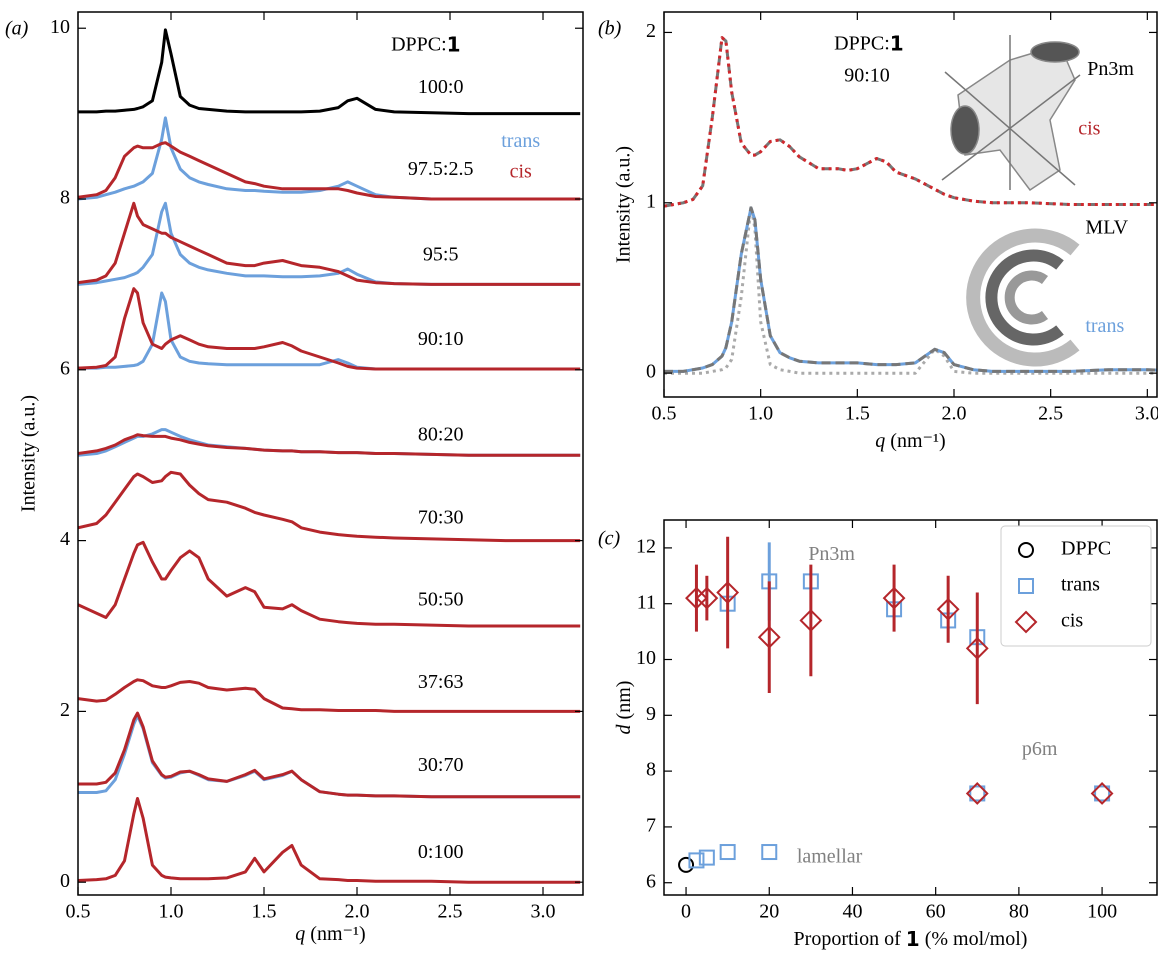  Describe the element at coordinates (624, 703) in the screenshot. I see `y-axis-label-part: (nm)` at that location.